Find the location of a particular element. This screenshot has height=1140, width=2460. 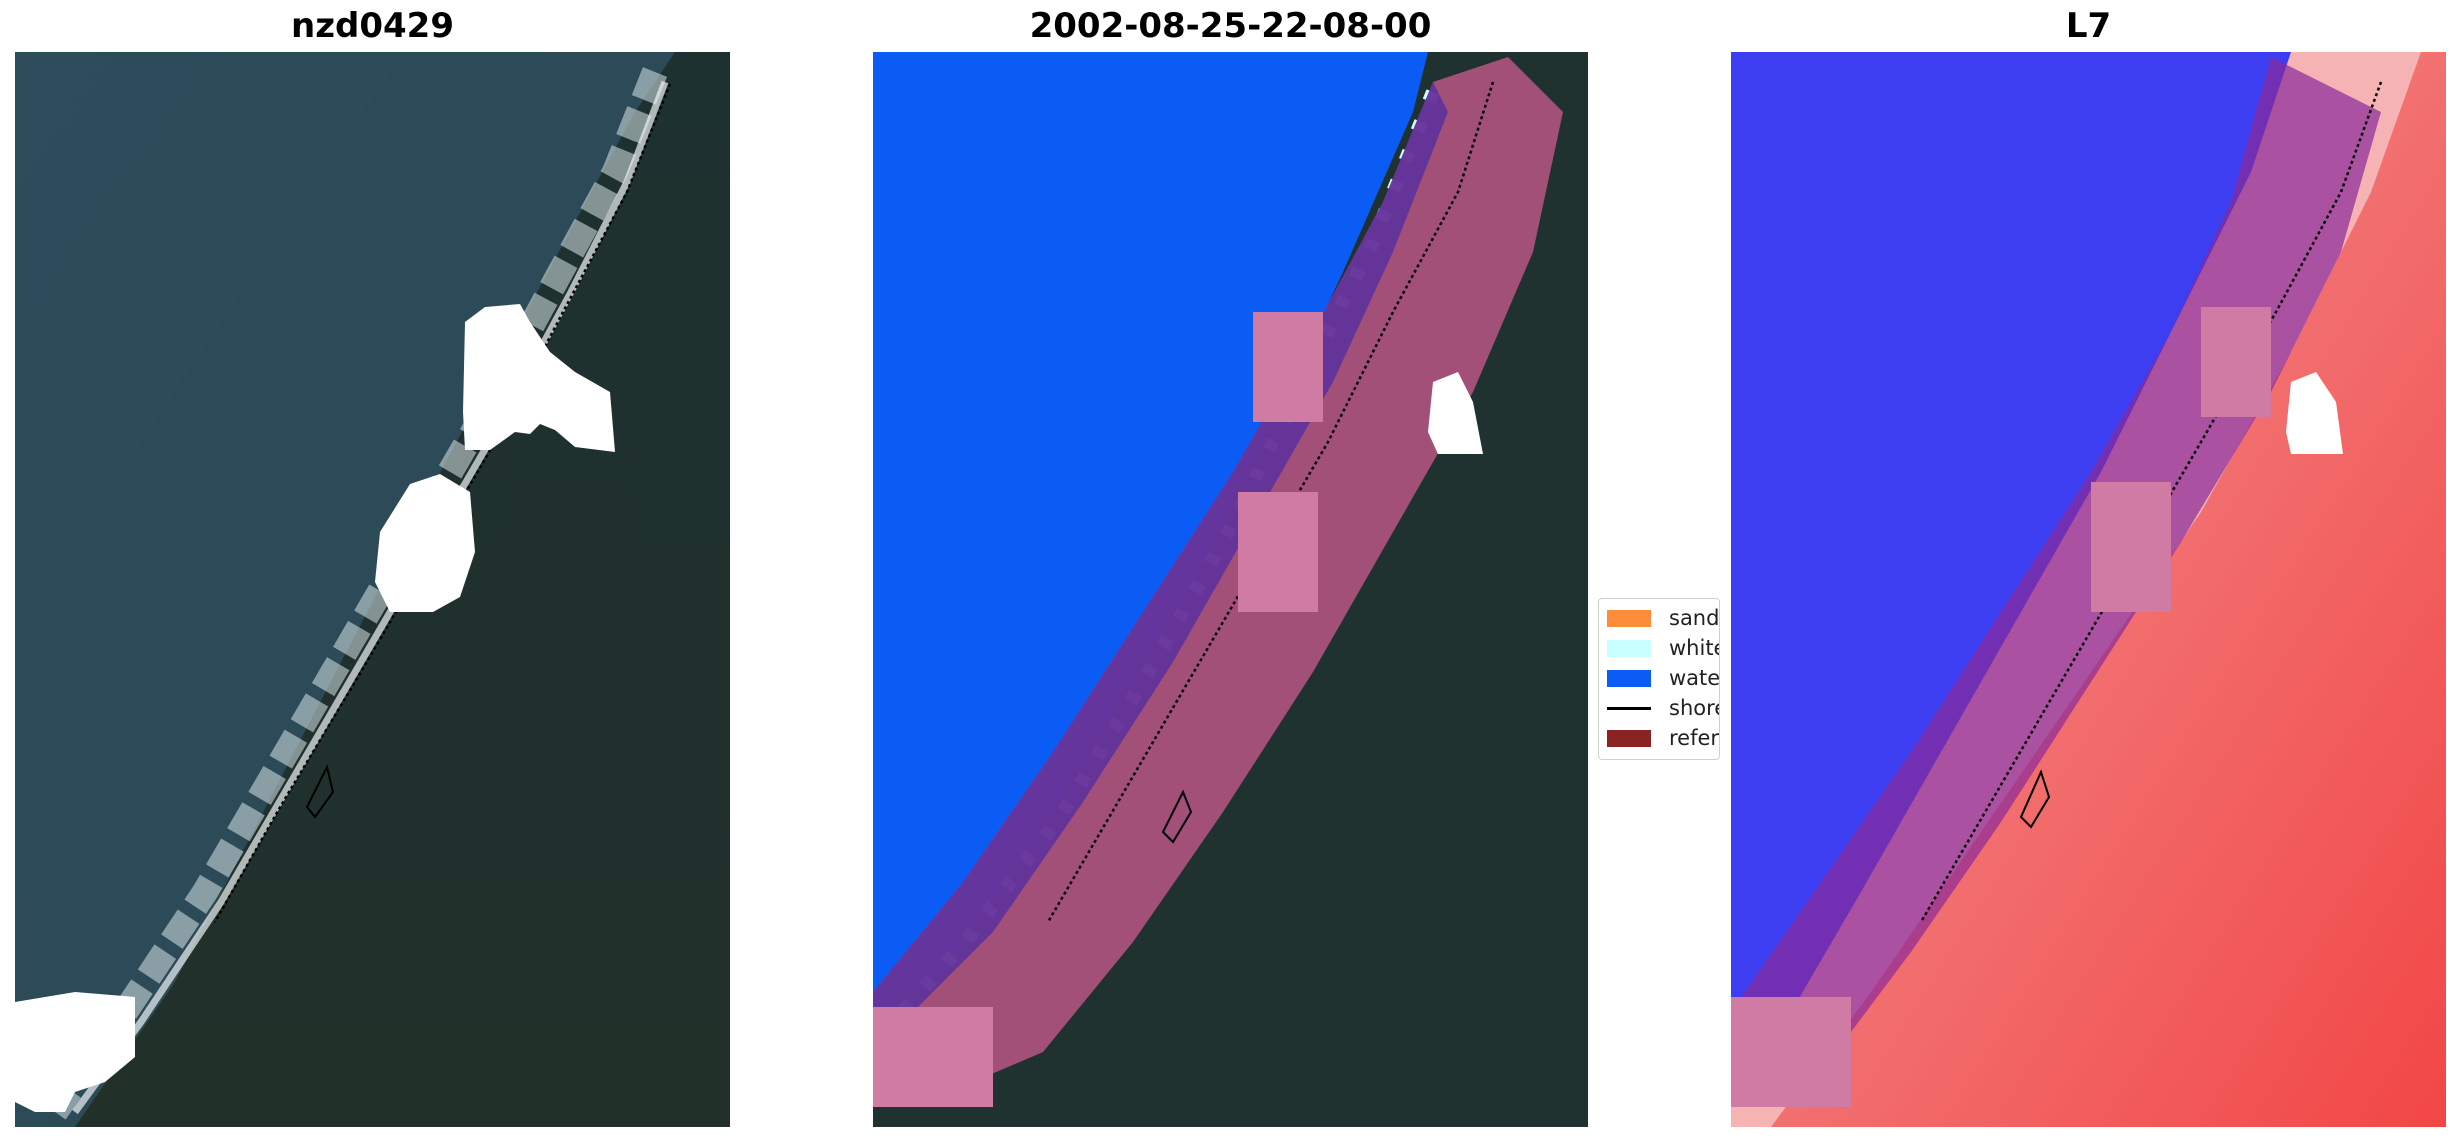

water-swatch is located at coordinates (1629, 678).